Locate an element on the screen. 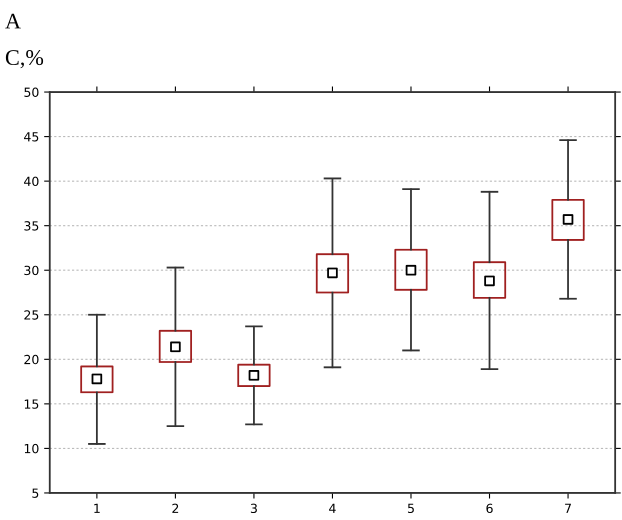 The image size is (622, 520). y-tick-label: 30 is located at coordinates (31, 271).